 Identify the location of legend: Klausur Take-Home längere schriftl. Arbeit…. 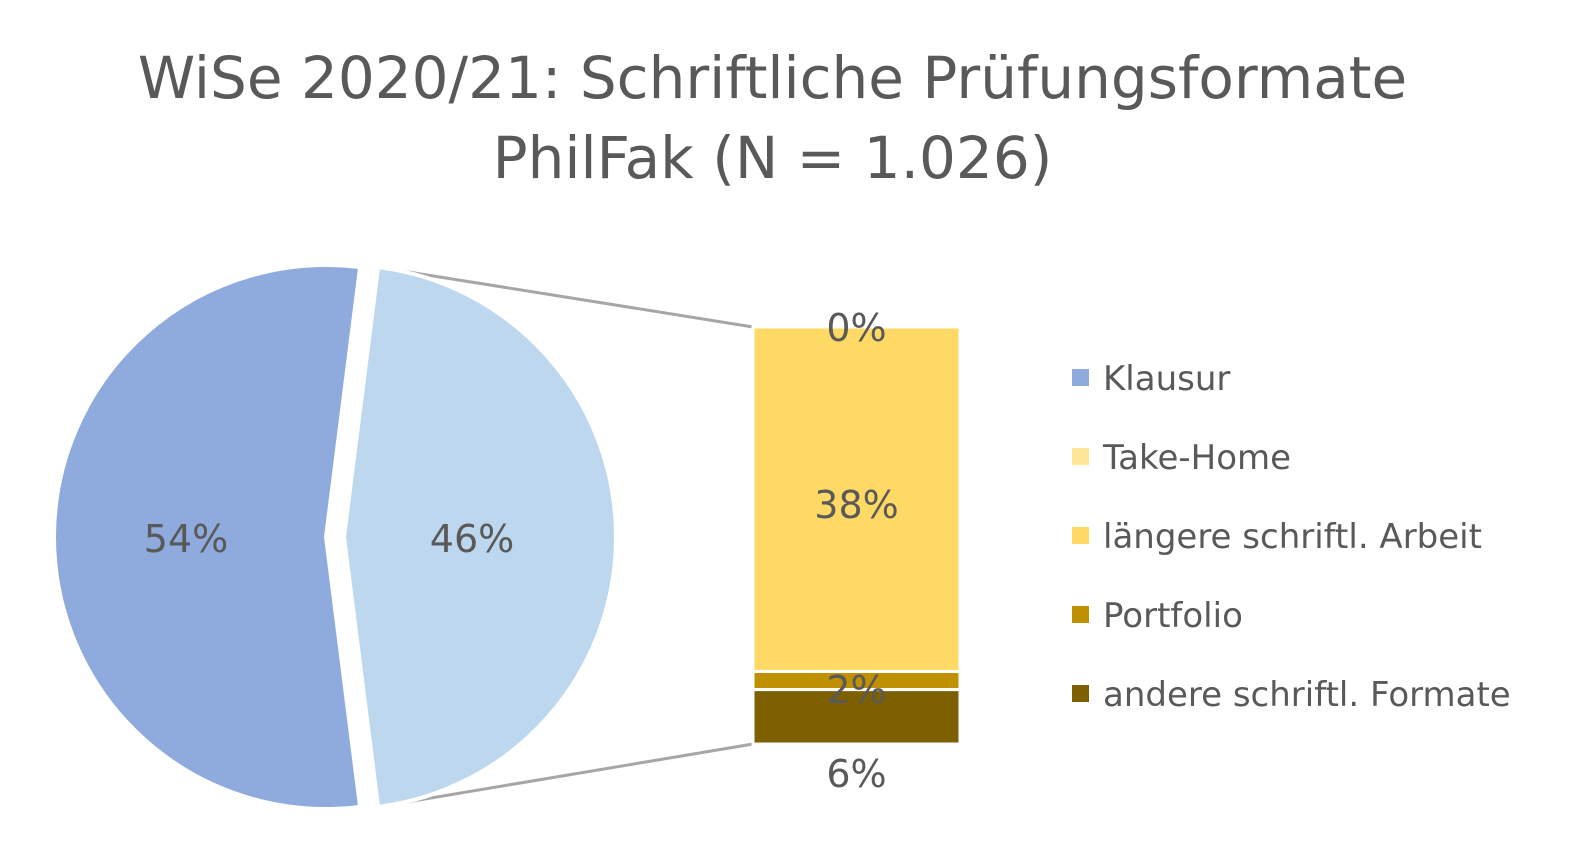
(1291, 537).